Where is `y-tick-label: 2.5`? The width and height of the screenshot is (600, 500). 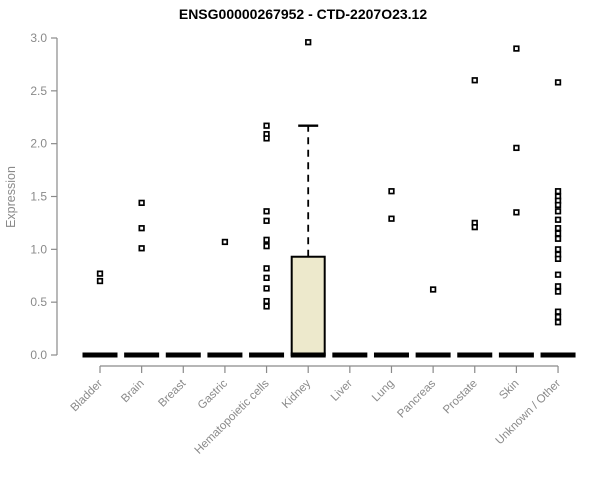 y-tick-label: 2.5 is located at coordinates (38, 91).